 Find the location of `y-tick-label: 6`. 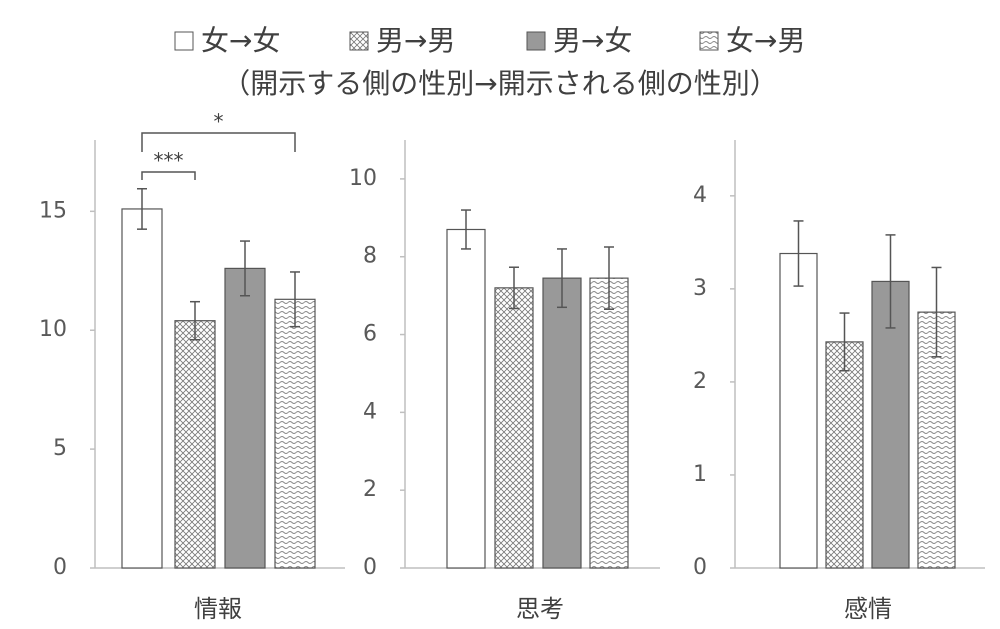

y-tick-label: 6 is located at coordinates (370, 334).